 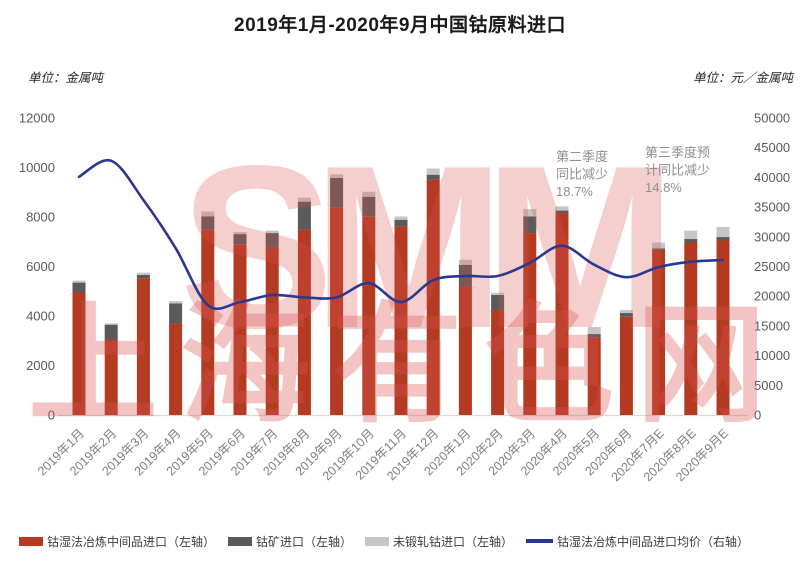 I want to click on left-axis-unit-label: 单位：金属吨, so click(x=66, y=78).